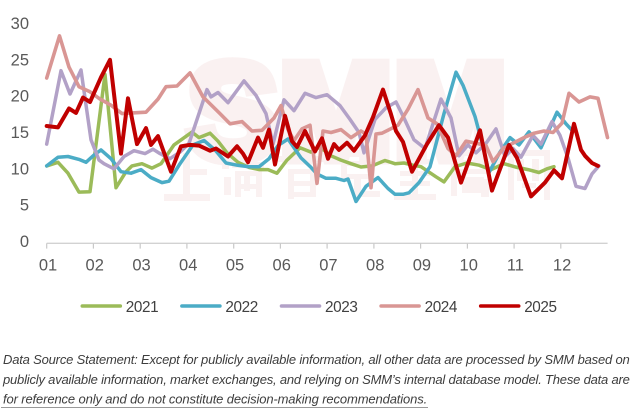 The image size is (639, 420). I want to click on svg-text: 20, so click(20, 97).